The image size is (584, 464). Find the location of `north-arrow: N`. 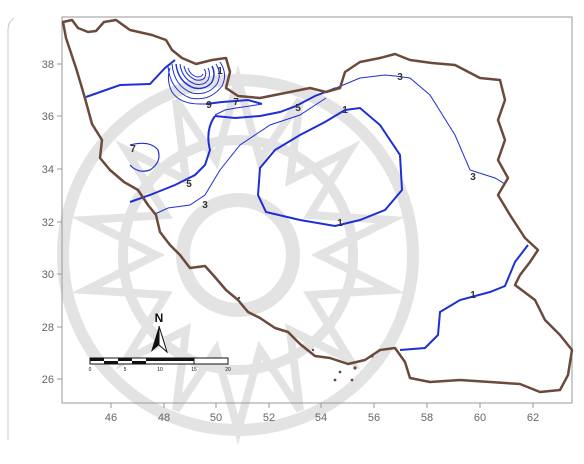

north-arrow: N is located at coordinates (159, 332).